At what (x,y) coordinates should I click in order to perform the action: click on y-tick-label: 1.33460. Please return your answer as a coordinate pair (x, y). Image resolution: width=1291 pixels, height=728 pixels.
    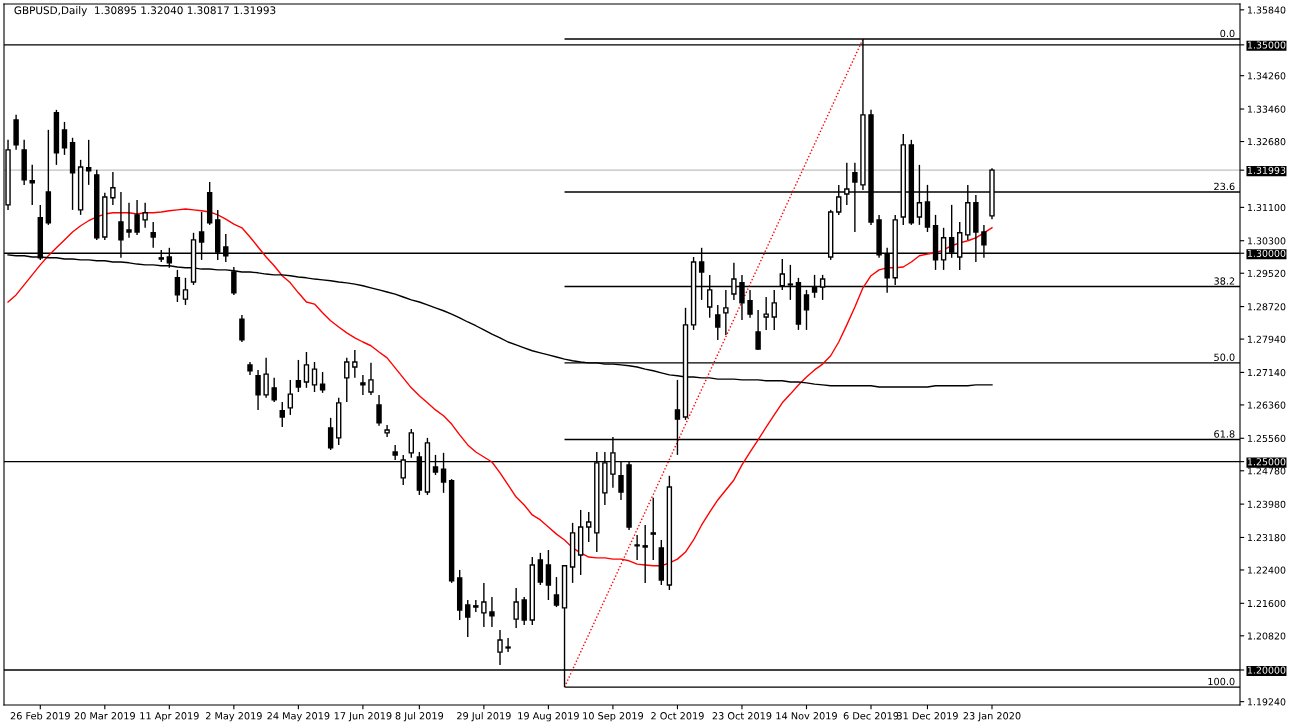
    Looking at the image, I should click on (1266, 109).